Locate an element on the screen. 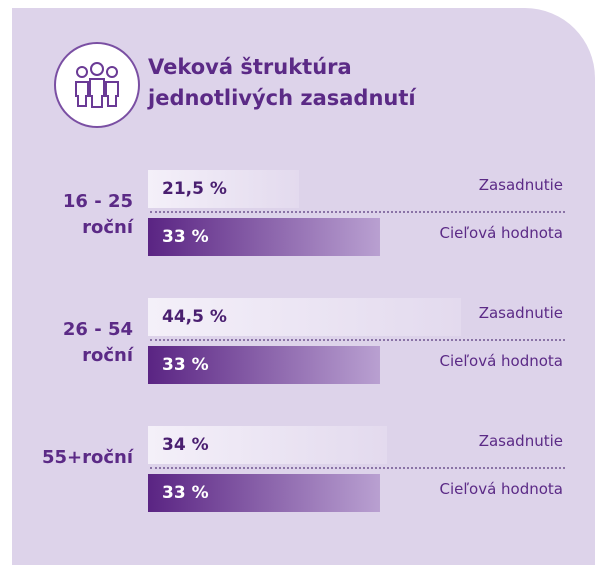 The width and height of the screenshot is (595, 565). bar: 34 % is located at coordinates (268, 445).